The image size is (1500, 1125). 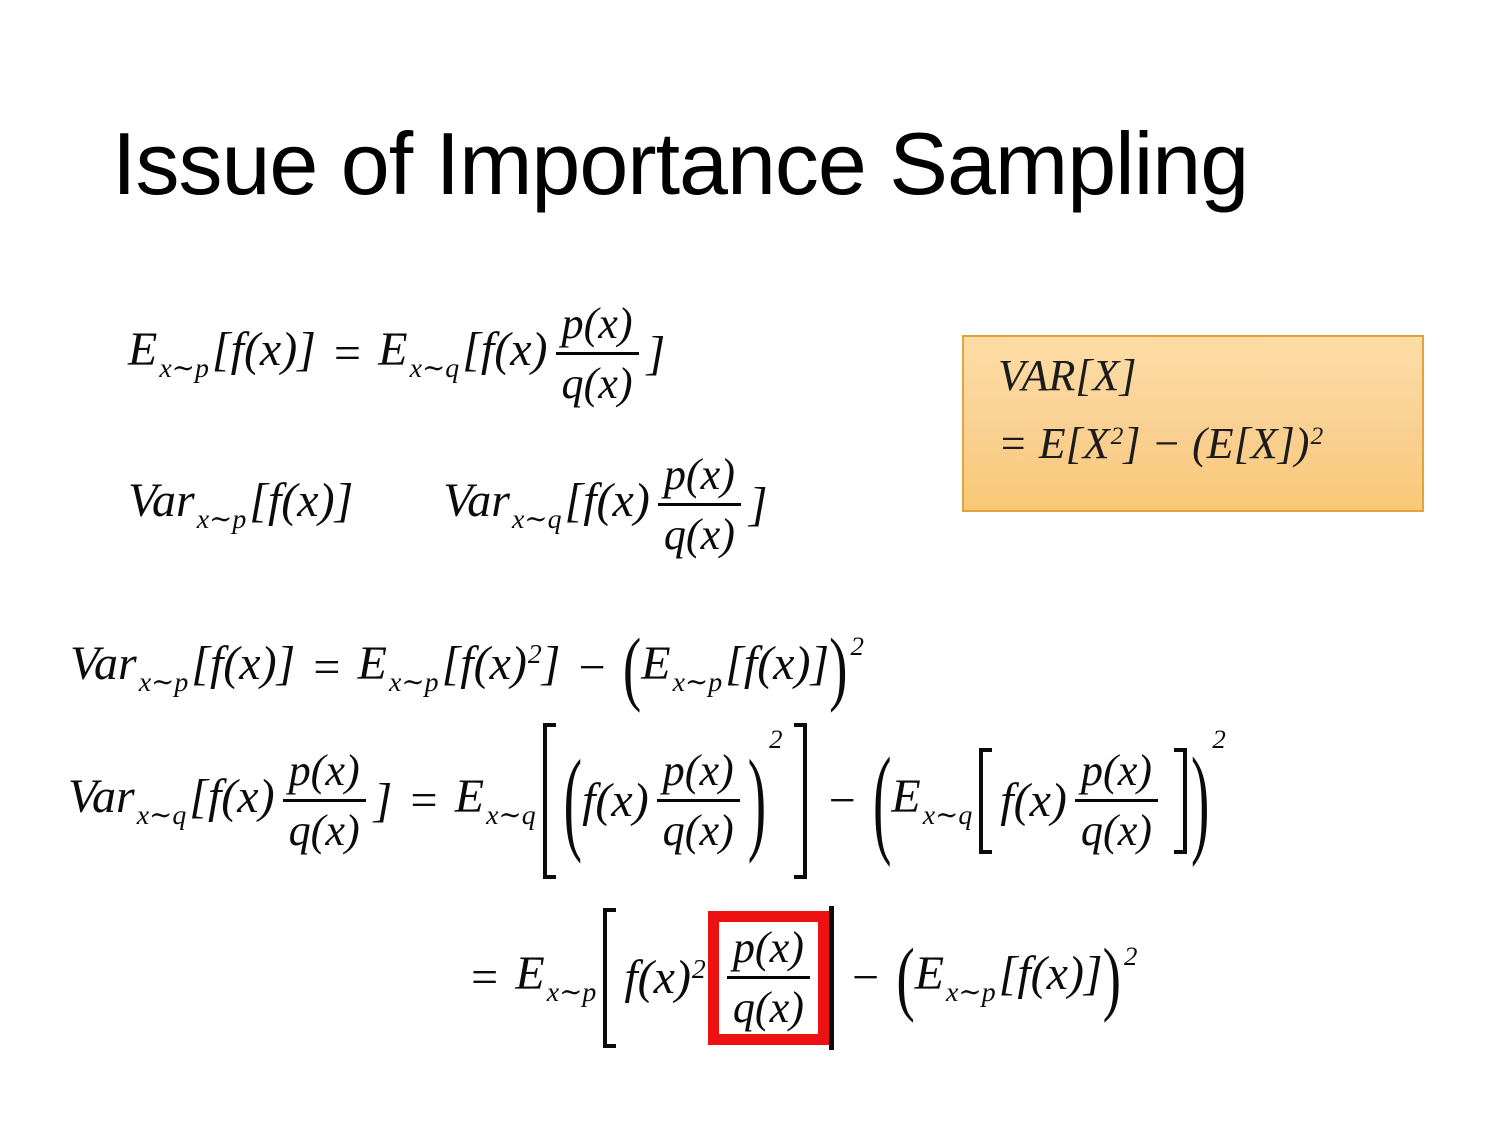 What do you see at coordinates (1054, 443) in the screenshot?
I see `var-box-line2-head: = E[X` at bounding box center [1054, 443].